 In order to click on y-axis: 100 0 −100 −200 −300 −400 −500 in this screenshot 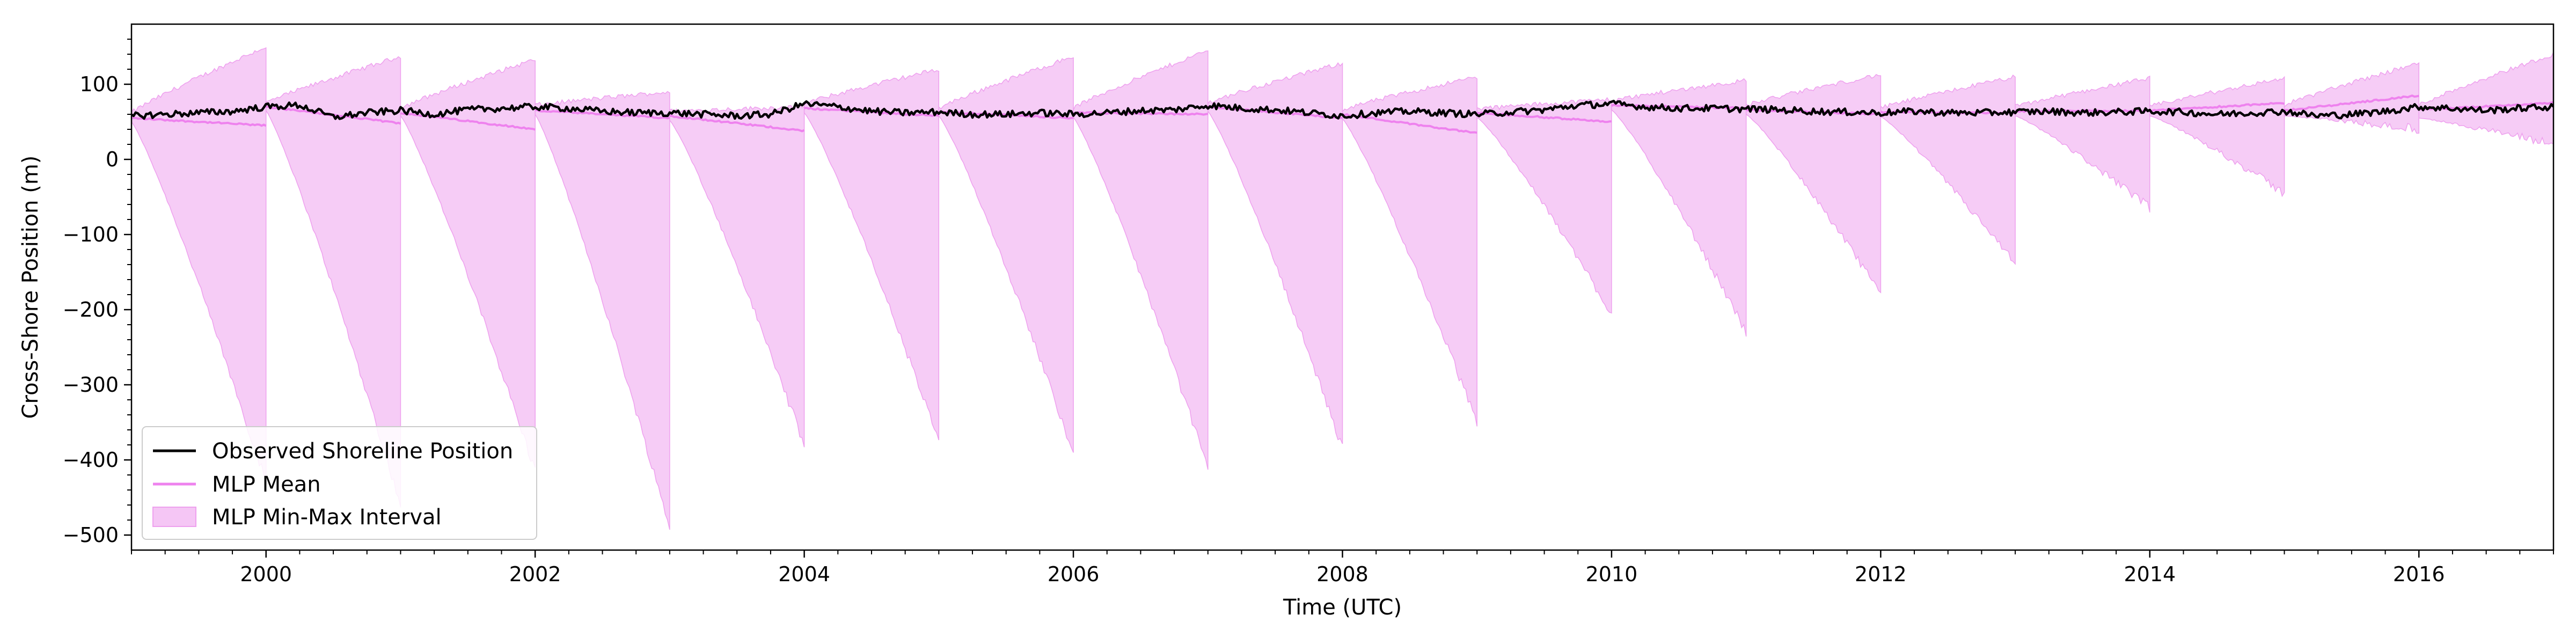, I will do `click(97, 293)`.